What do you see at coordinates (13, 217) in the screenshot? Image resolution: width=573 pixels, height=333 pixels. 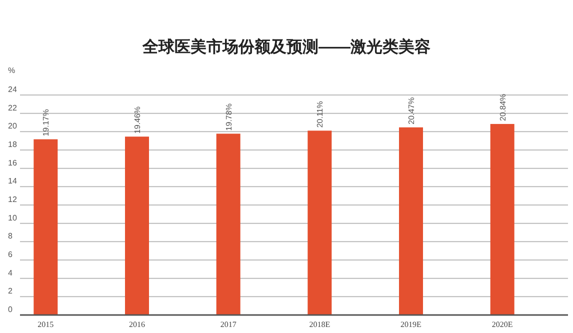 I see `y-tick-label: 10` at bounding box center [13, 217].